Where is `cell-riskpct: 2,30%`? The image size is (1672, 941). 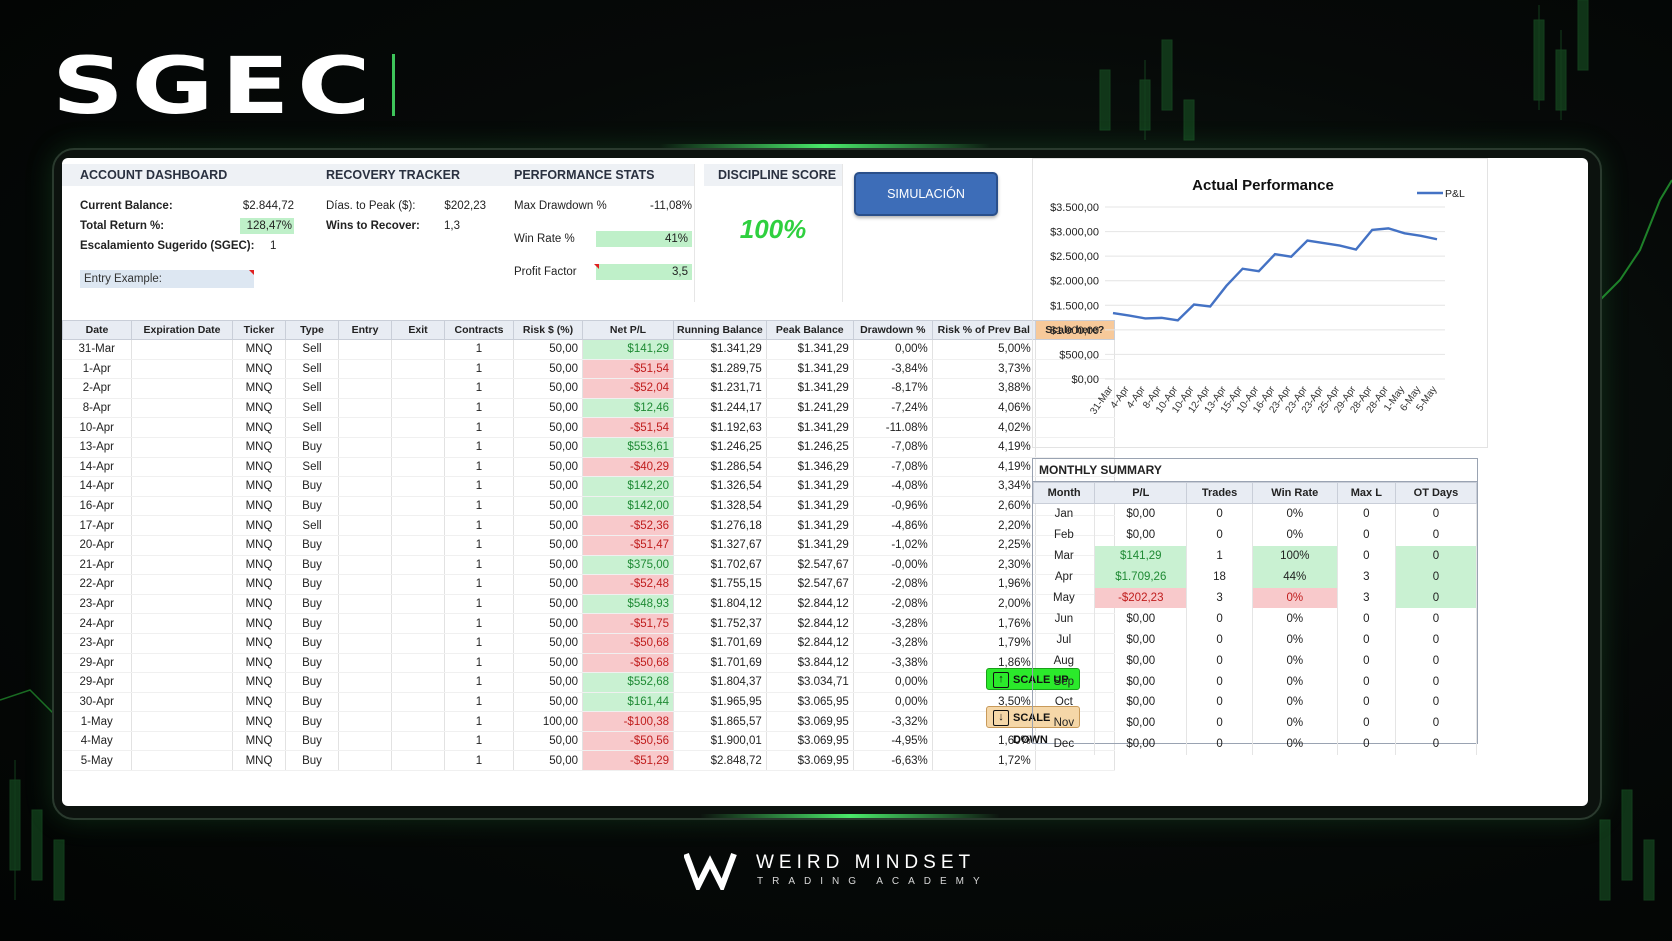 cell-riskpct: 2,30% is located at coordinates (984, 565).